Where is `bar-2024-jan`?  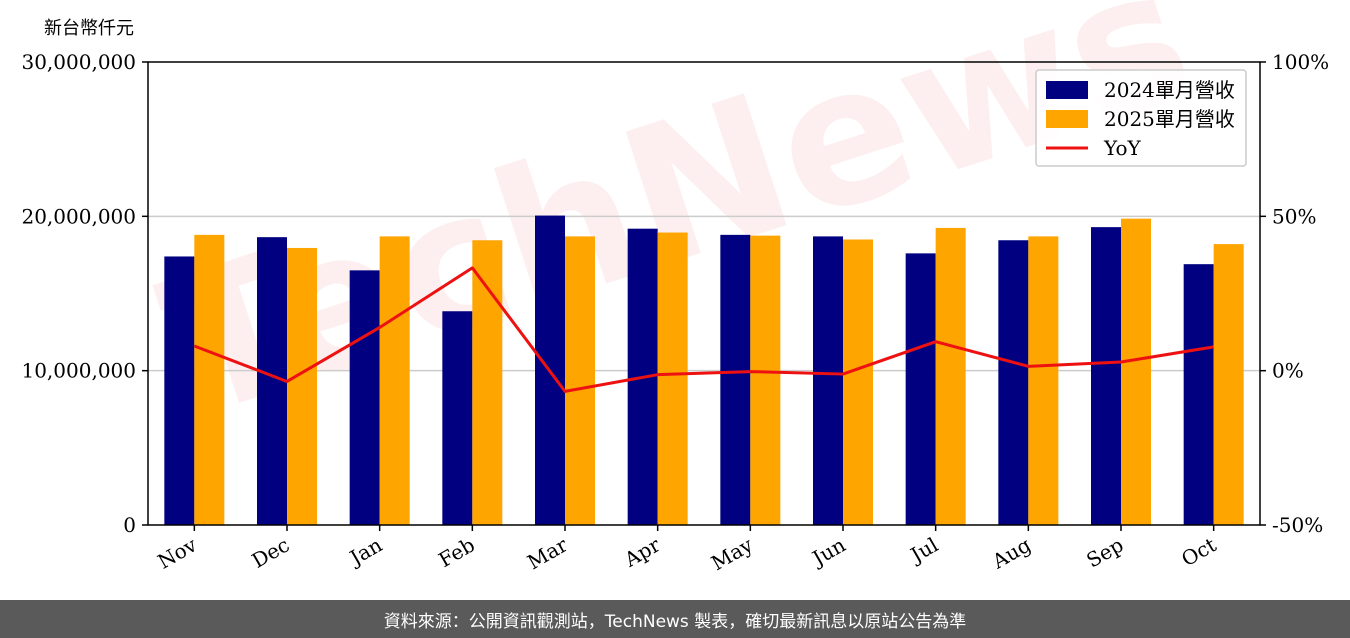 bar-2024-jan is located at coordinates (364, 397).